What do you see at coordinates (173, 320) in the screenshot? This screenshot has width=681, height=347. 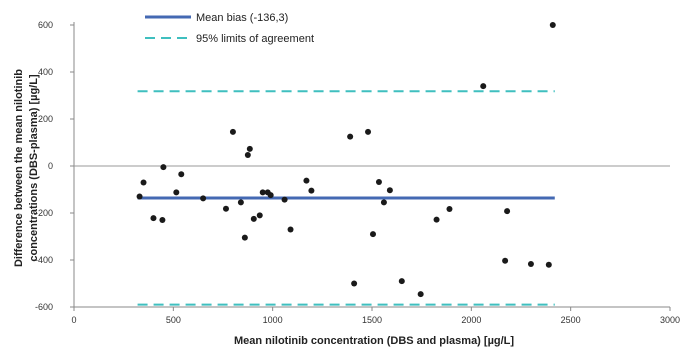 I see `x-tick-label: 500` at bounding box center [173, 320].